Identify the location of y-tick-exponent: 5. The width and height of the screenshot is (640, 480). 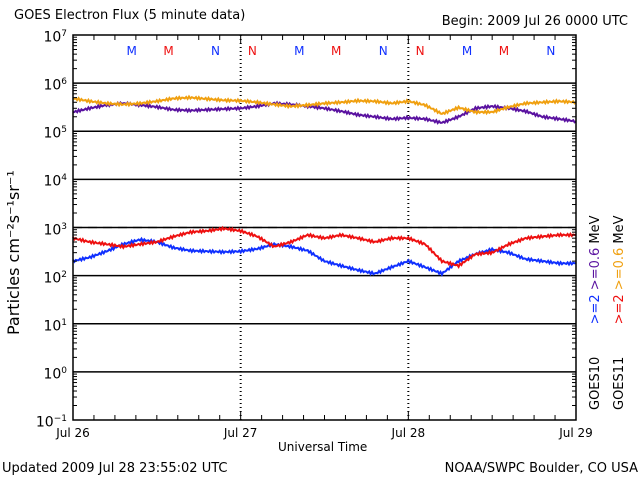
(64, 130).